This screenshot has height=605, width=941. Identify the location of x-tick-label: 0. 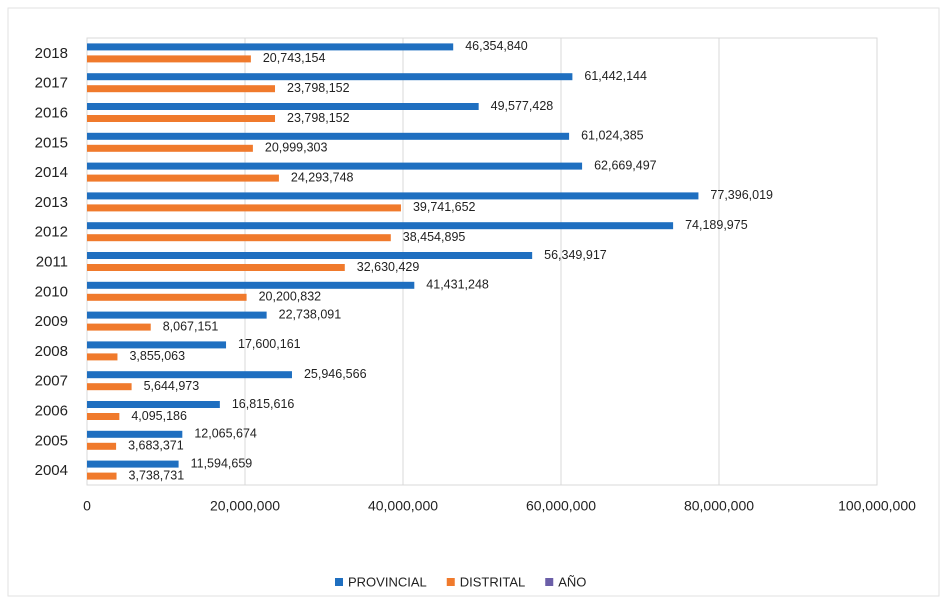
(87, 506).